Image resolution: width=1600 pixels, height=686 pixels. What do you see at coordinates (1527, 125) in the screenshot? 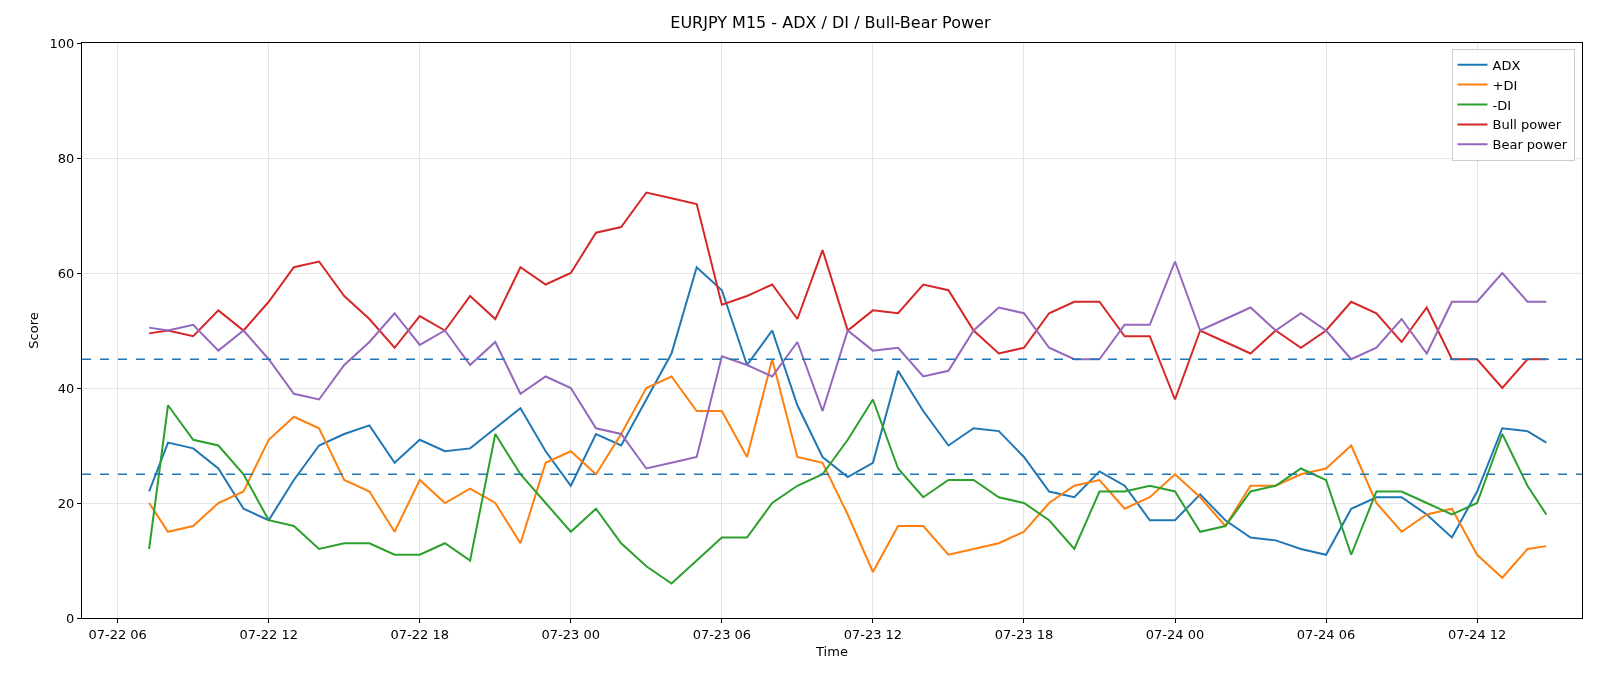
I see `legend-label: Bull power` at bounding box center [1527, 125].